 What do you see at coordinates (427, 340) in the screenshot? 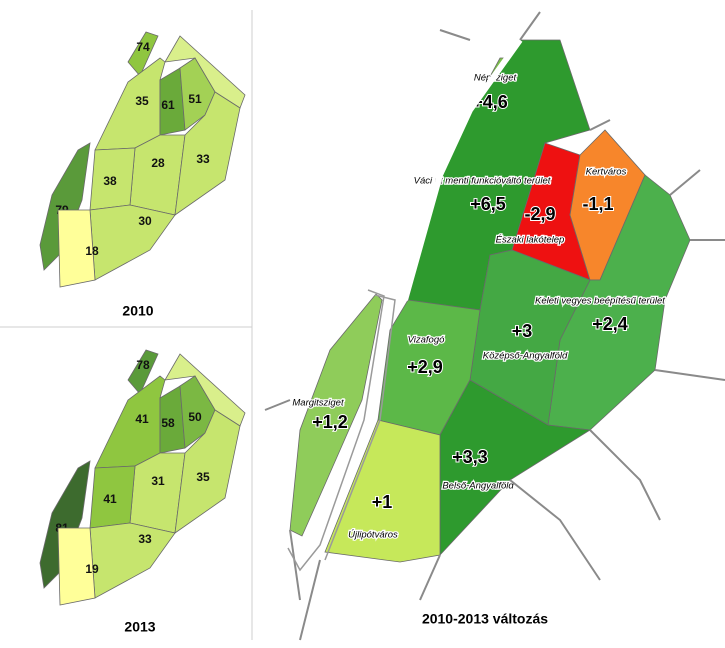
I see `district-name: Vizafogó` at bounding box center [427, 340].